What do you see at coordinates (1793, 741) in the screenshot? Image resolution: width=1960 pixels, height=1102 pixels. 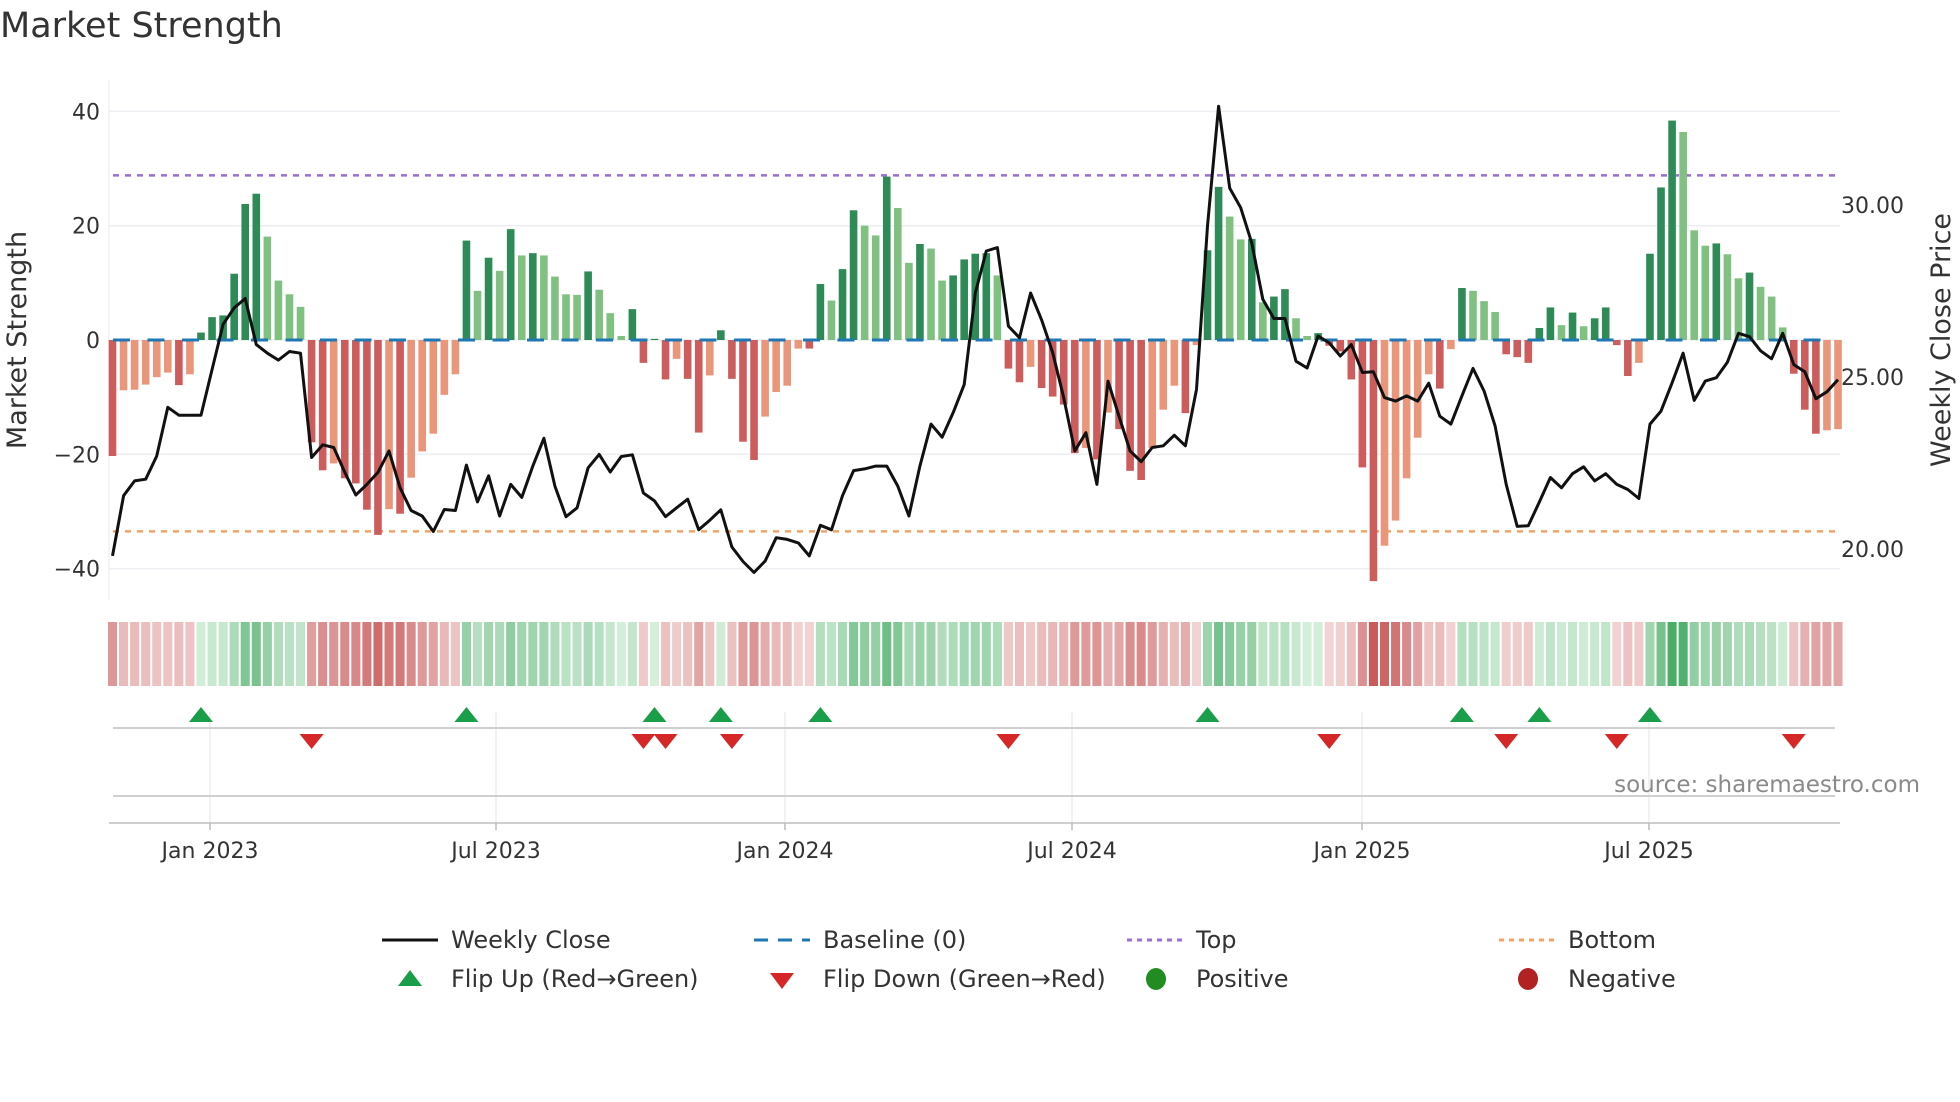 I see `flip-down-marker` at bounding box center [1793, 741].